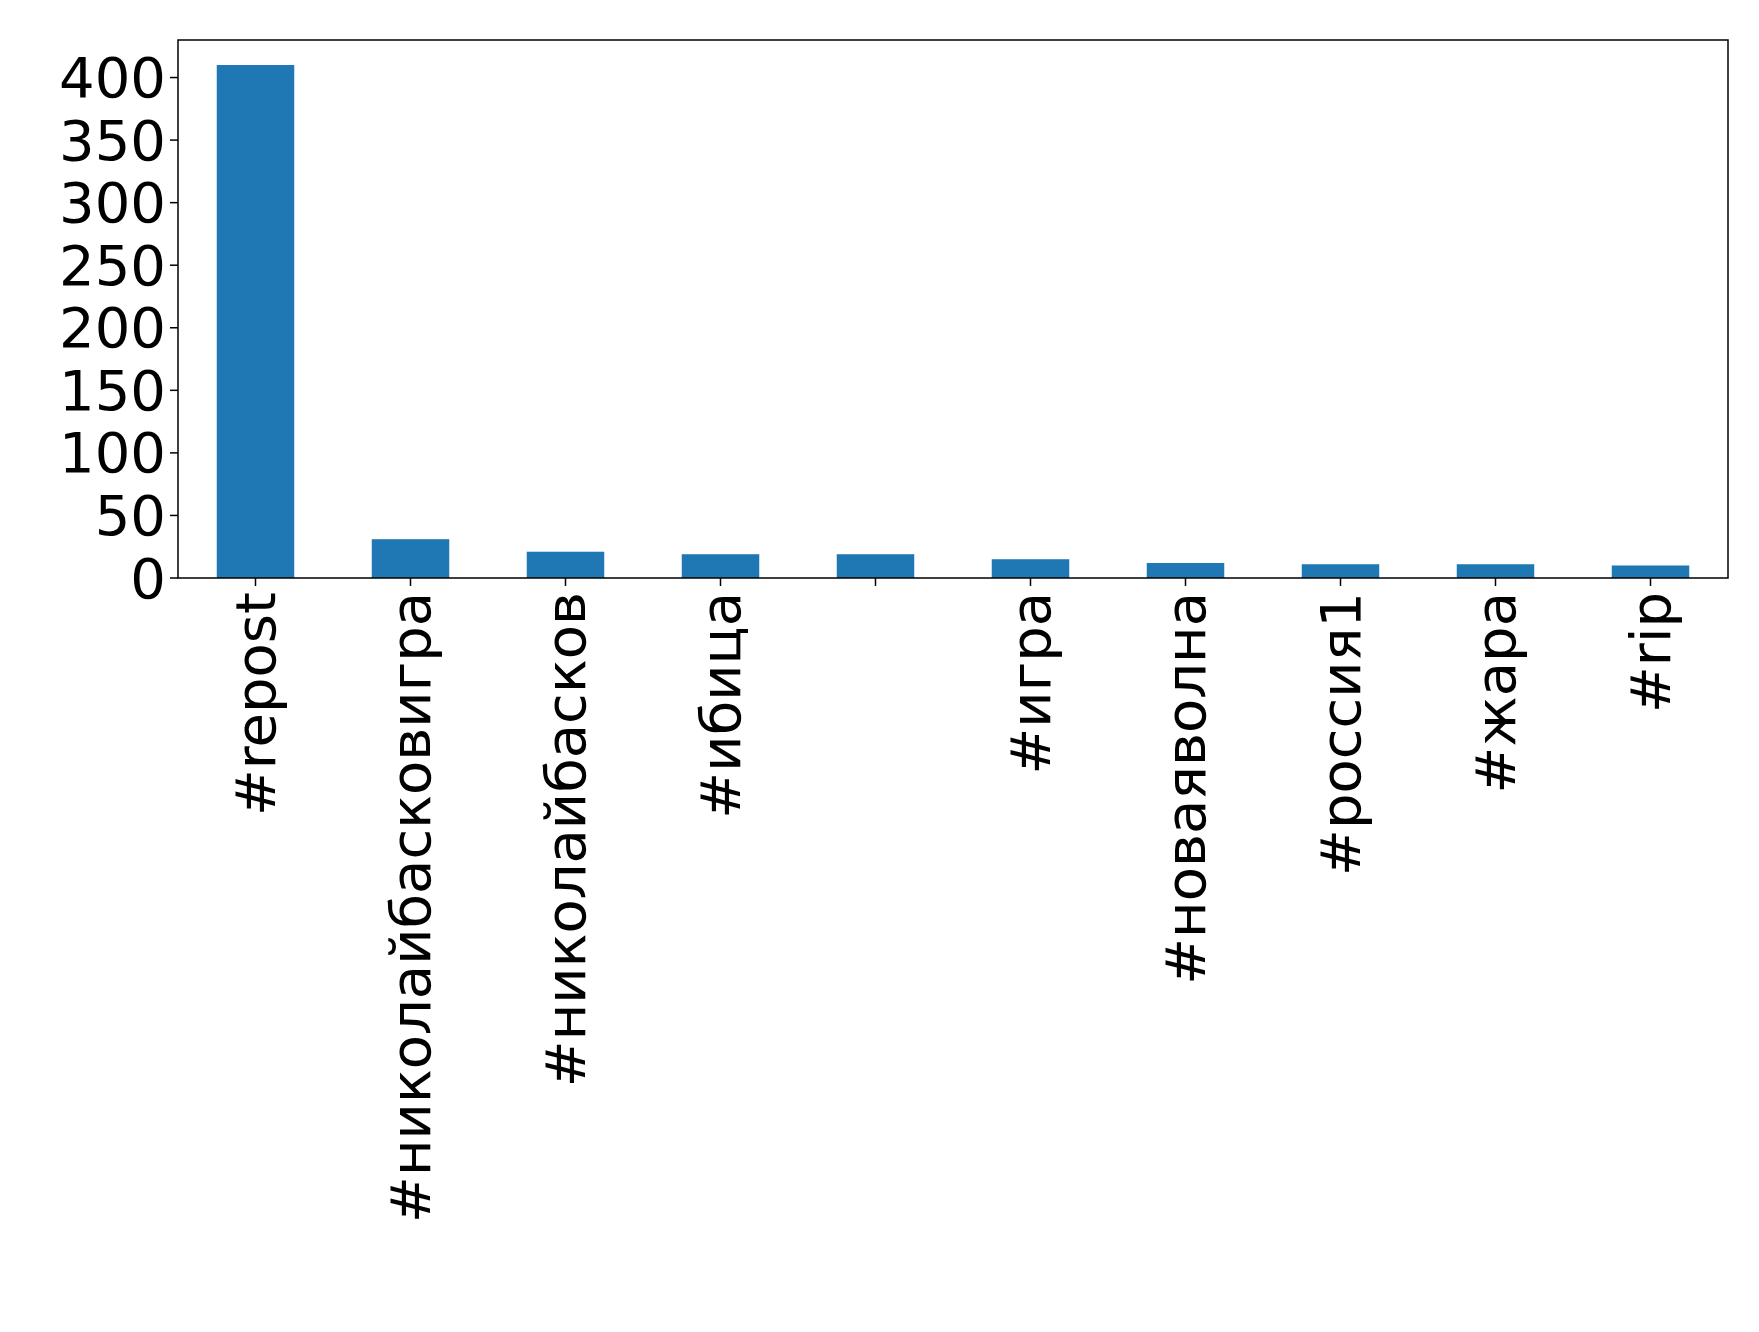 Image resolution: width=1759 pixels, height=1332 pixels. I want to click on x-tick-label: #россия1, so click(1341, 734).